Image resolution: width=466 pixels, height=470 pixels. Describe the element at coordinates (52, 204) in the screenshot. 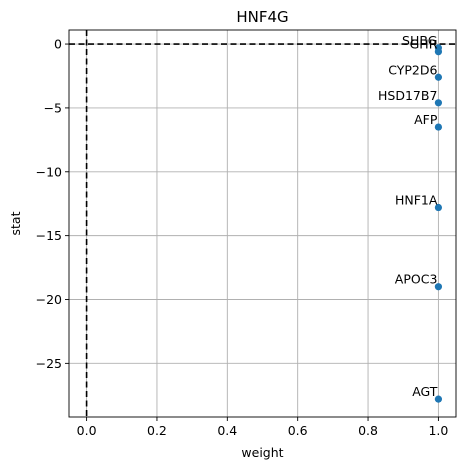

I see `y-axis-ticks: 0 −5 −10 −15 −20 −25` at that location.